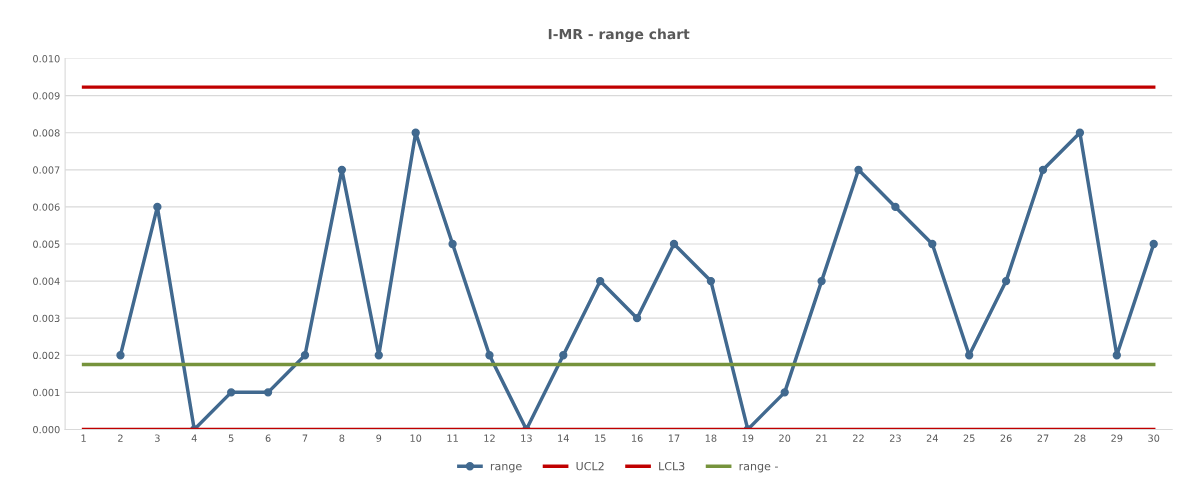 This screenshot has height=488, width=1184. What do you see at coordinates (758, 468) in the screenshot?
I see `legend-label: range -` at bounding box center [758, 468].